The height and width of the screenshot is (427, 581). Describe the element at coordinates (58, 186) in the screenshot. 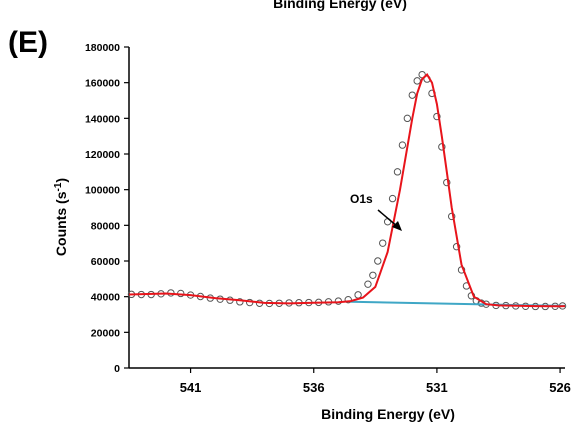

I see `y-axis-title-sup: -1` at that location.